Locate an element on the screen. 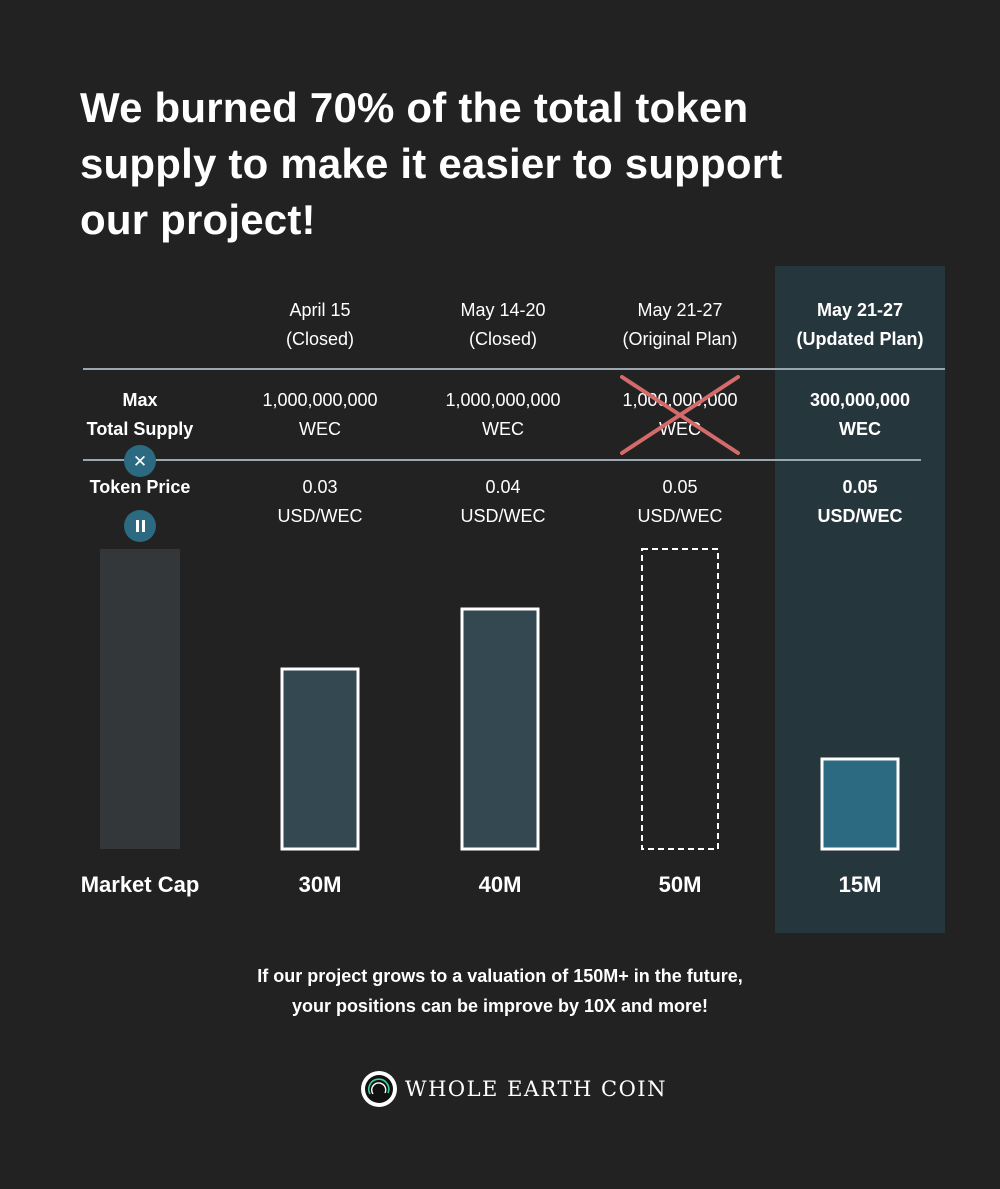 The height and width of the screenshot is (1189, 1000). column-status: (Updated Plan) is located at coordinates (860, 339).